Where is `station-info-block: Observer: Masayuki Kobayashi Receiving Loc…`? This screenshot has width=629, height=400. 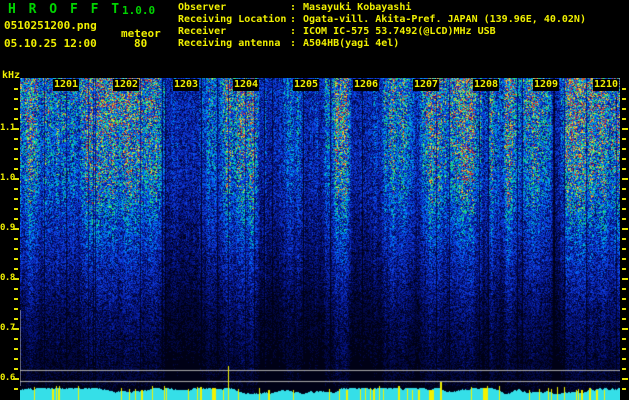
station-info-block: Observer: Masayuki Kobayashi Receiving Loc… is located at coordinates (382, 26).